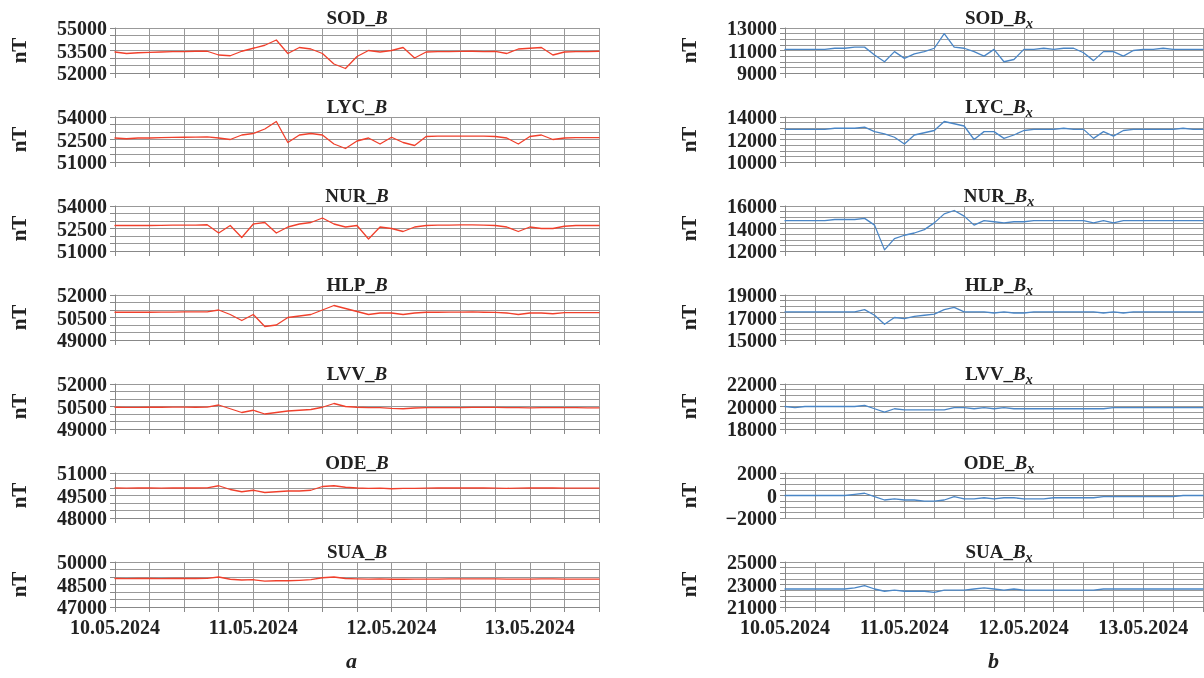  I want to click on y-tick-label: 15000, so click(752, 340).